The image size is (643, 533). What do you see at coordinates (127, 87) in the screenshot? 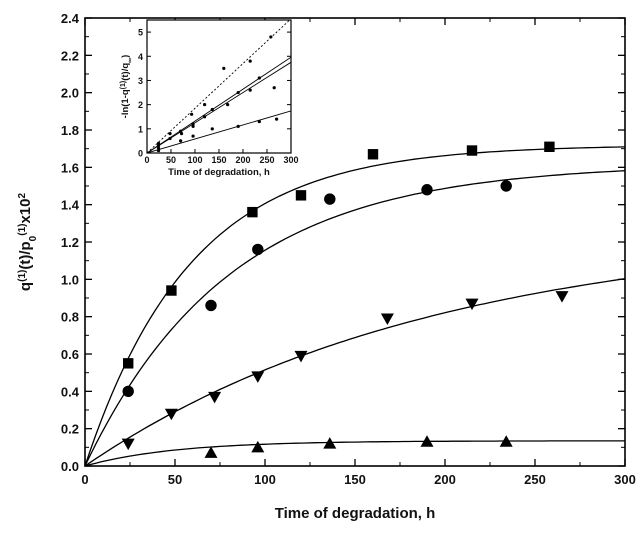
I see `inset-y-axis-title: -ln(1-q(1)(t)/q∞)` at bounding box center [127, 87].